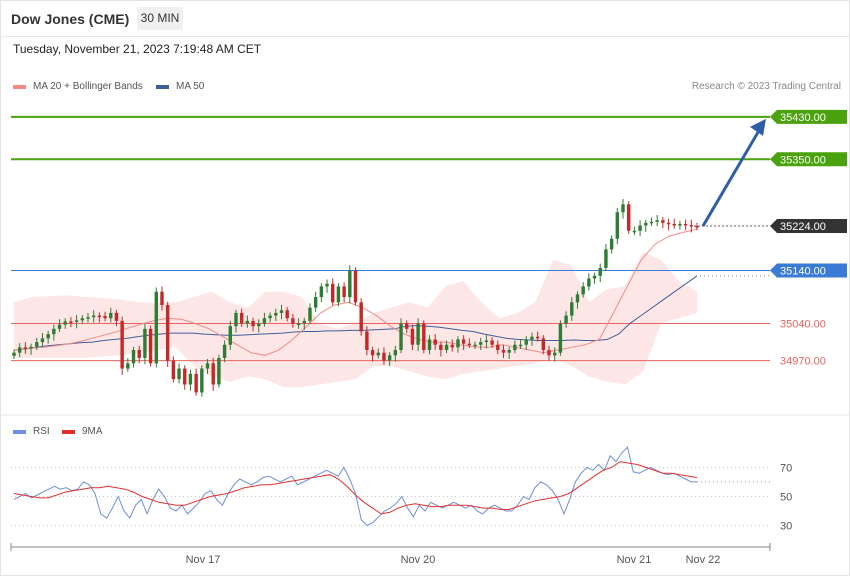 The height and width of the screenshot is (576, 850). What do you see at coordinates (31, 431) in the screenshot?
I see `legend-rsi: RSI` at bounding box center [31, 431].